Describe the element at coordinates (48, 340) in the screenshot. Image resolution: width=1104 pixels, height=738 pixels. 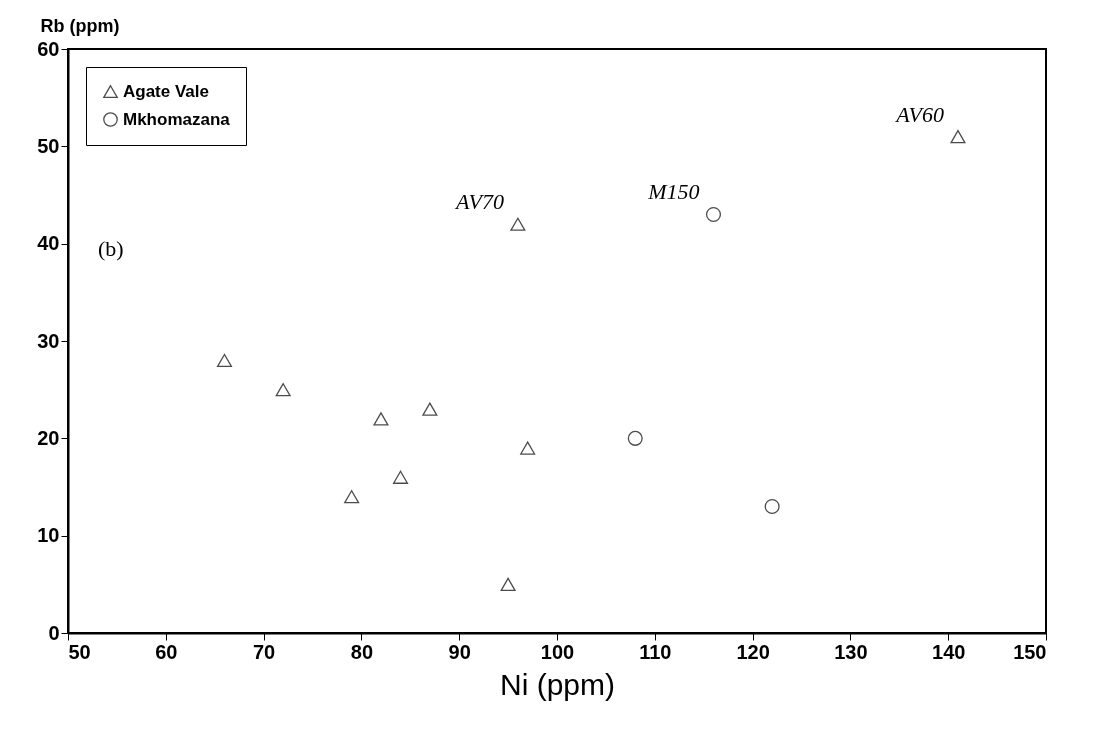
I see `y-tick-label: 30` at that location.